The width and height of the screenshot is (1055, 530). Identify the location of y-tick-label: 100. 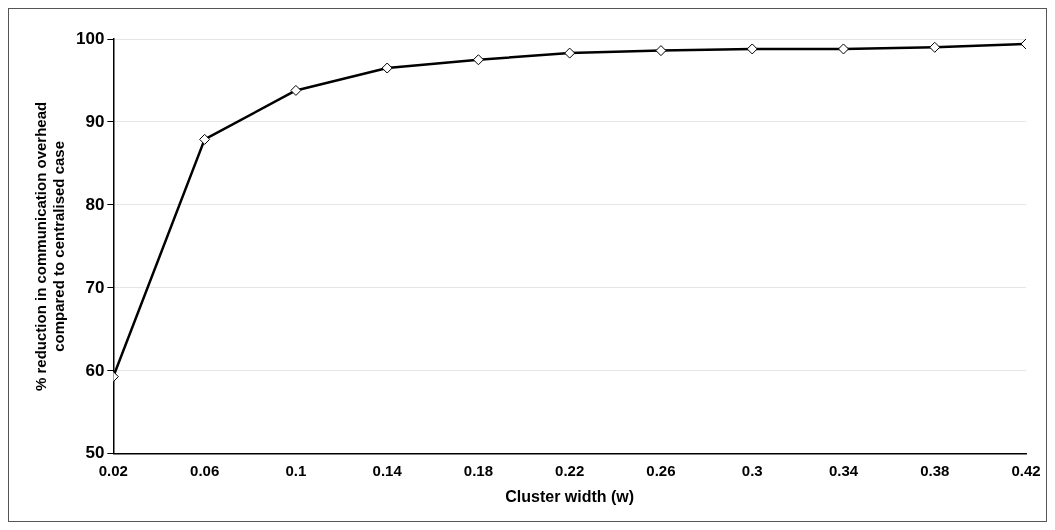
(90, 38).